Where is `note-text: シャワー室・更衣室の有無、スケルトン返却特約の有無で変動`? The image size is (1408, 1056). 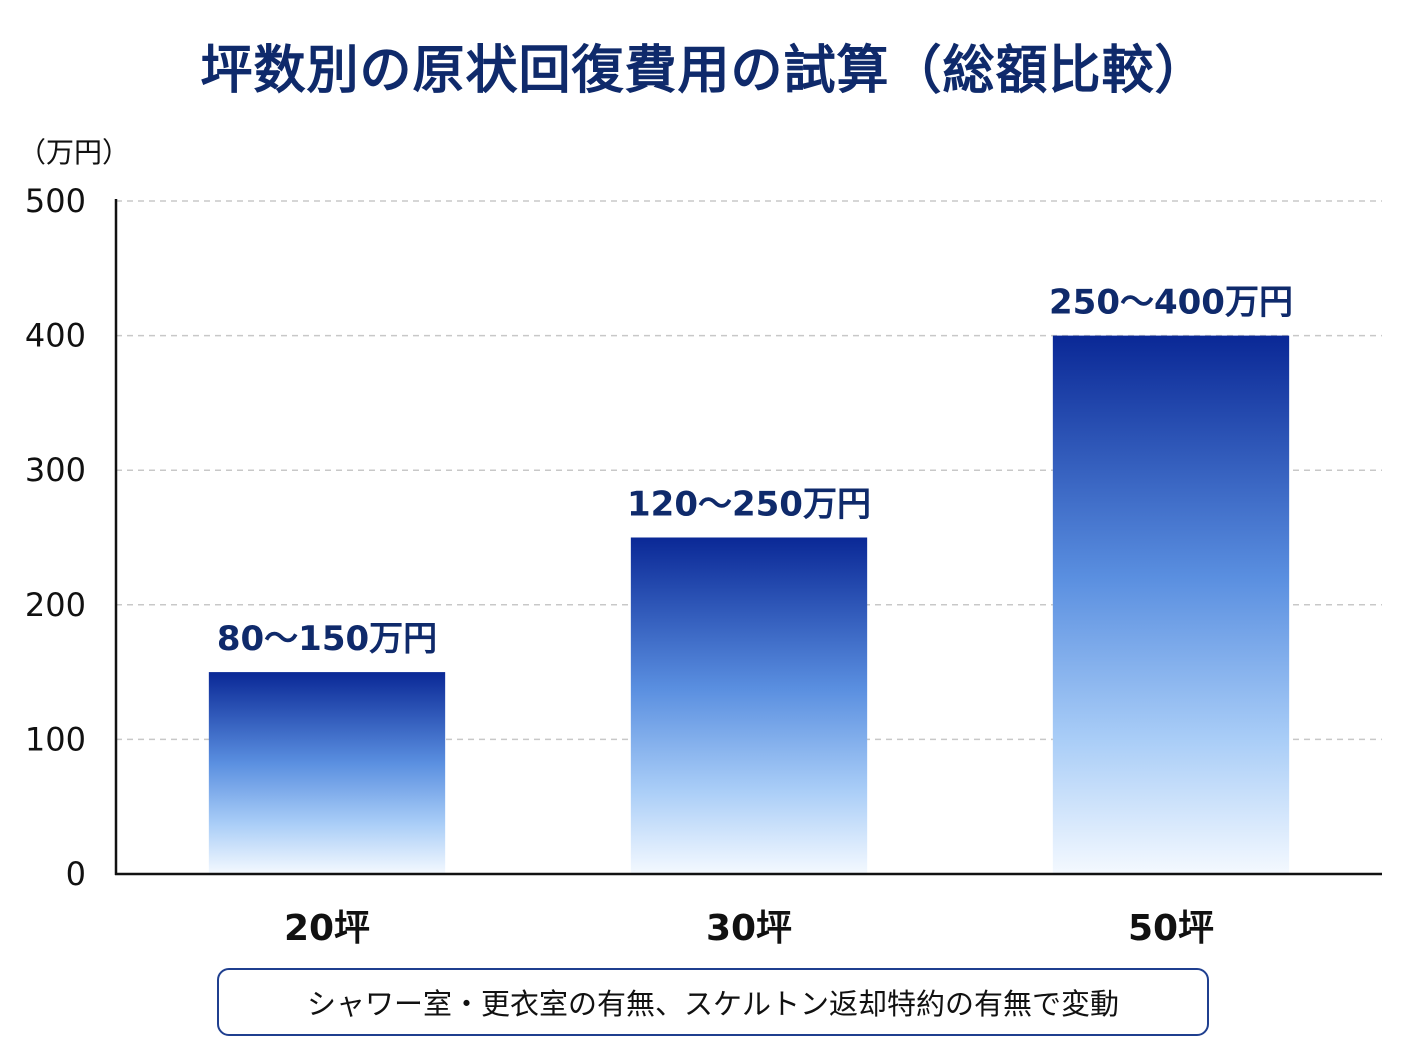
note-text: シャワー室・更衣室の有無、スケルトン返却特約の有無で変動 is located at coordinates (712, 1004).